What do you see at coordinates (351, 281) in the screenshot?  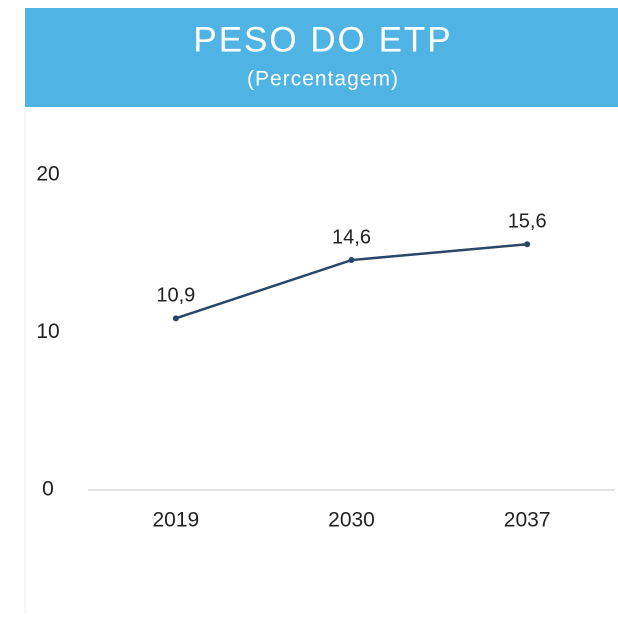 I see `line` at bounding box center [351, 281].